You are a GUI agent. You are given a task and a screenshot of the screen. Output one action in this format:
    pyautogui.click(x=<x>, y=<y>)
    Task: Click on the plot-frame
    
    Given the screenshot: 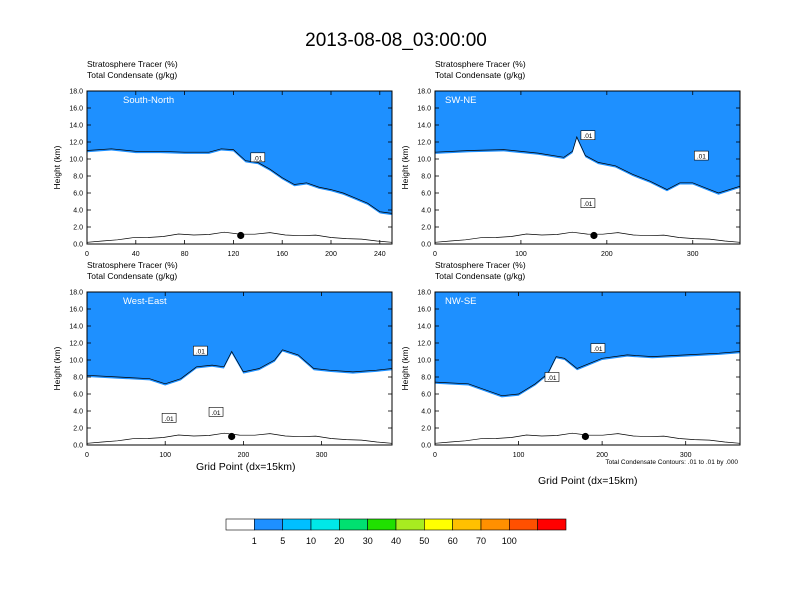 What is the action you would take?
    pyautogui.click(x=239, y=167)
    